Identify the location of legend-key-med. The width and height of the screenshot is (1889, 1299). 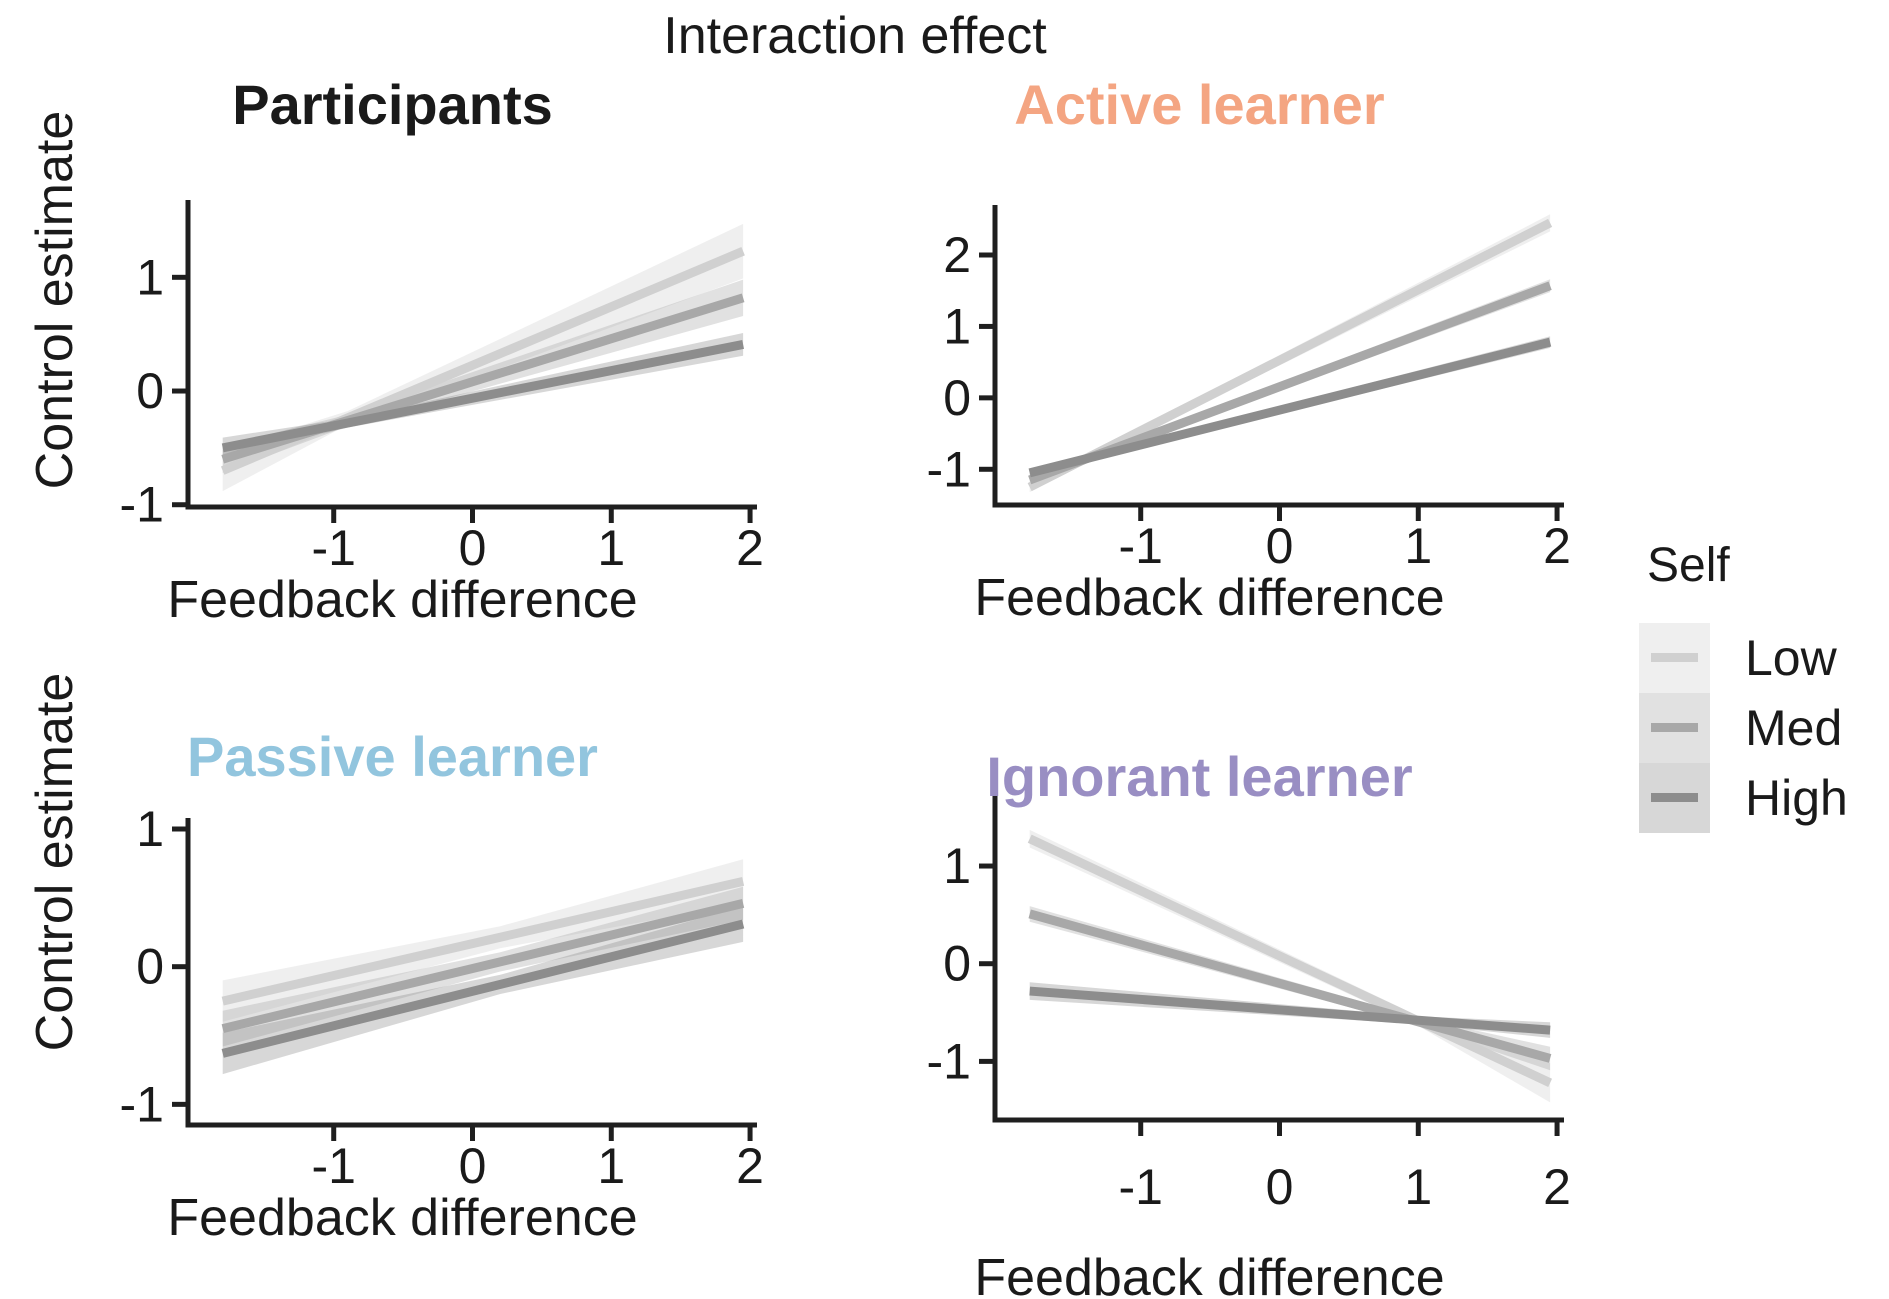
(1674, 728).